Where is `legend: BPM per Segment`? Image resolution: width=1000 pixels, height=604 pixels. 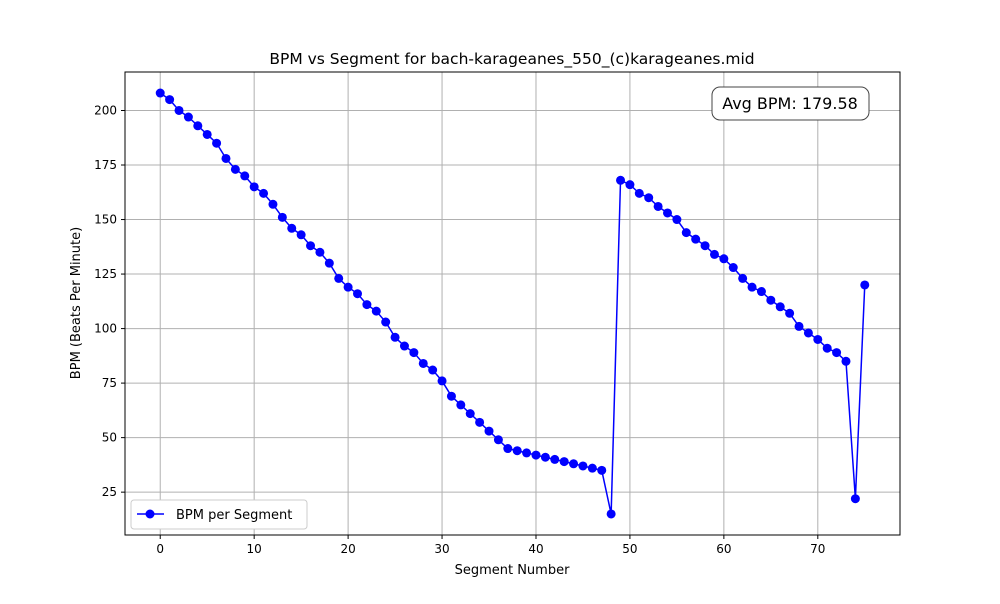
legend: BPM per Segment is located at coordinates (219, 514).